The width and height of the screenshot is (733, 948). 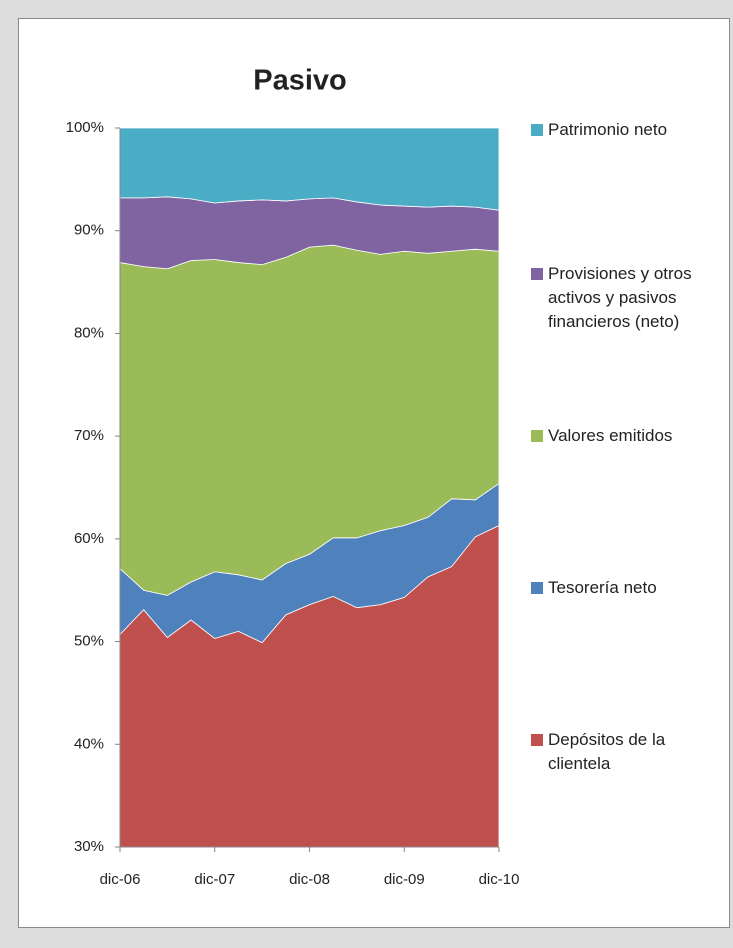 I want to click on y-tick-label: 70%, so click(x=89, y=435).